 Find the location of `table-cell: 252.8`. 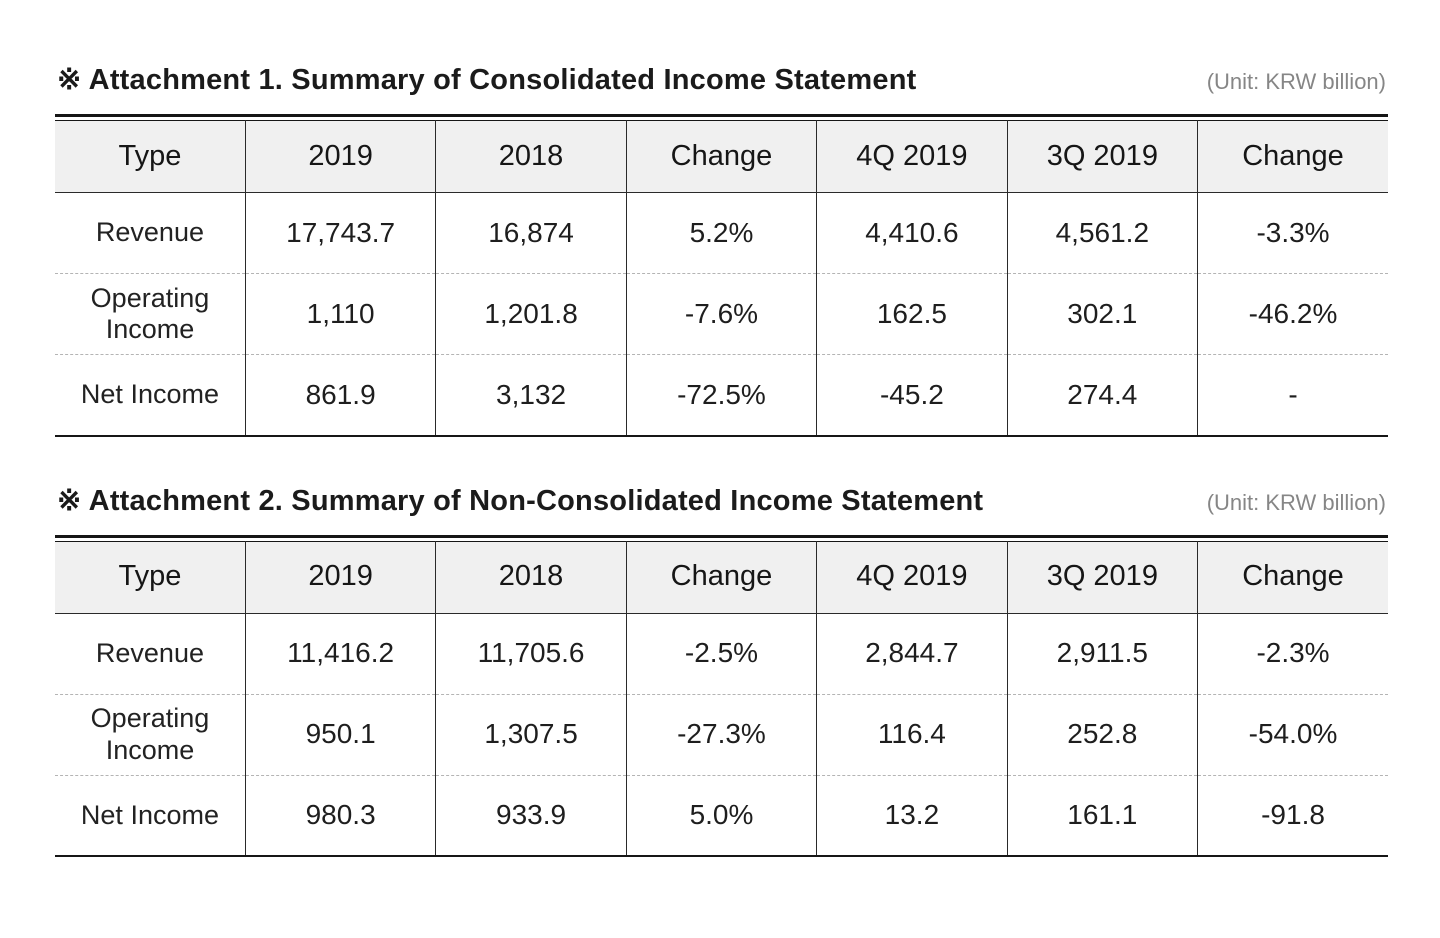

table-cell: 252.8 is located at coordinates (1102, 734).